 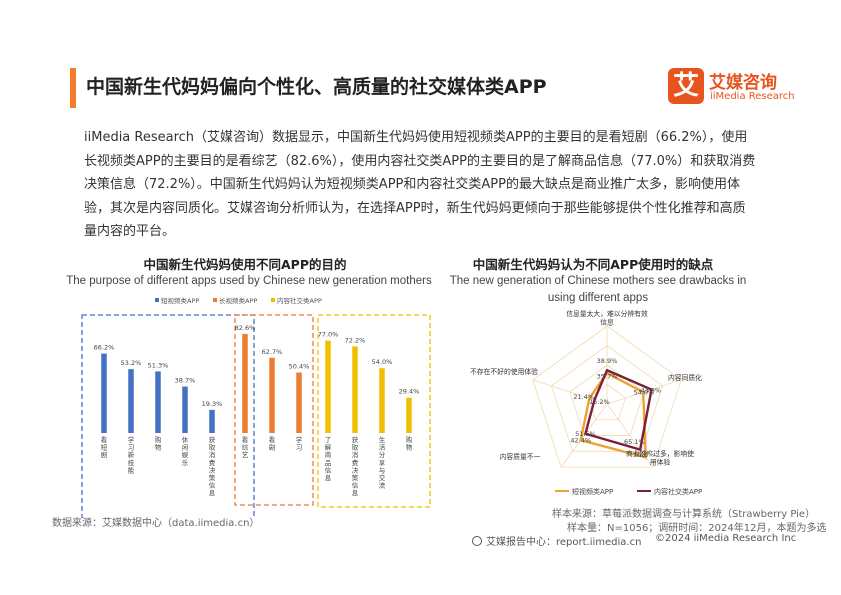 What do you see at coordinates (185, 381) in the screenshot?
I see `bar-value-label-0-3: 38.7%` at bounding box center [185, 381].